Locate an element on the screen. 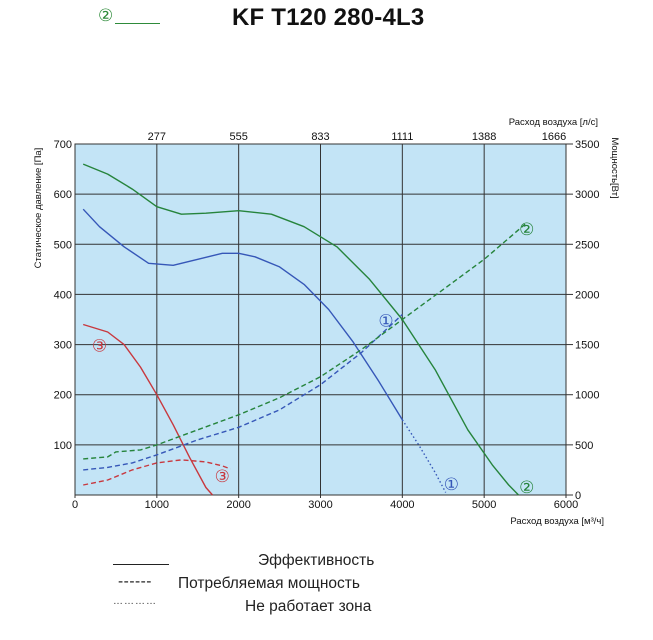  legend-solid-line is located at coordinates (141, 564).